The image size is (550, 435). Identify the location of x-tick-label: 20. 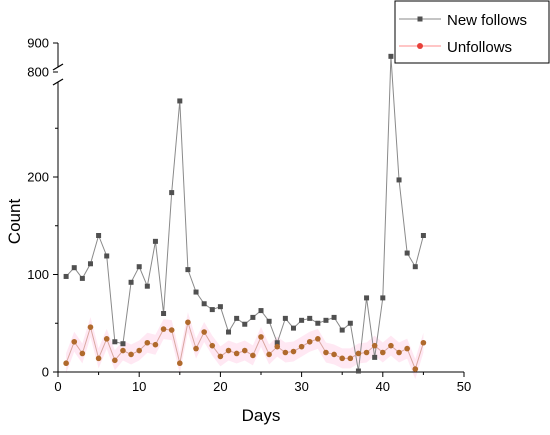
(220, 386).